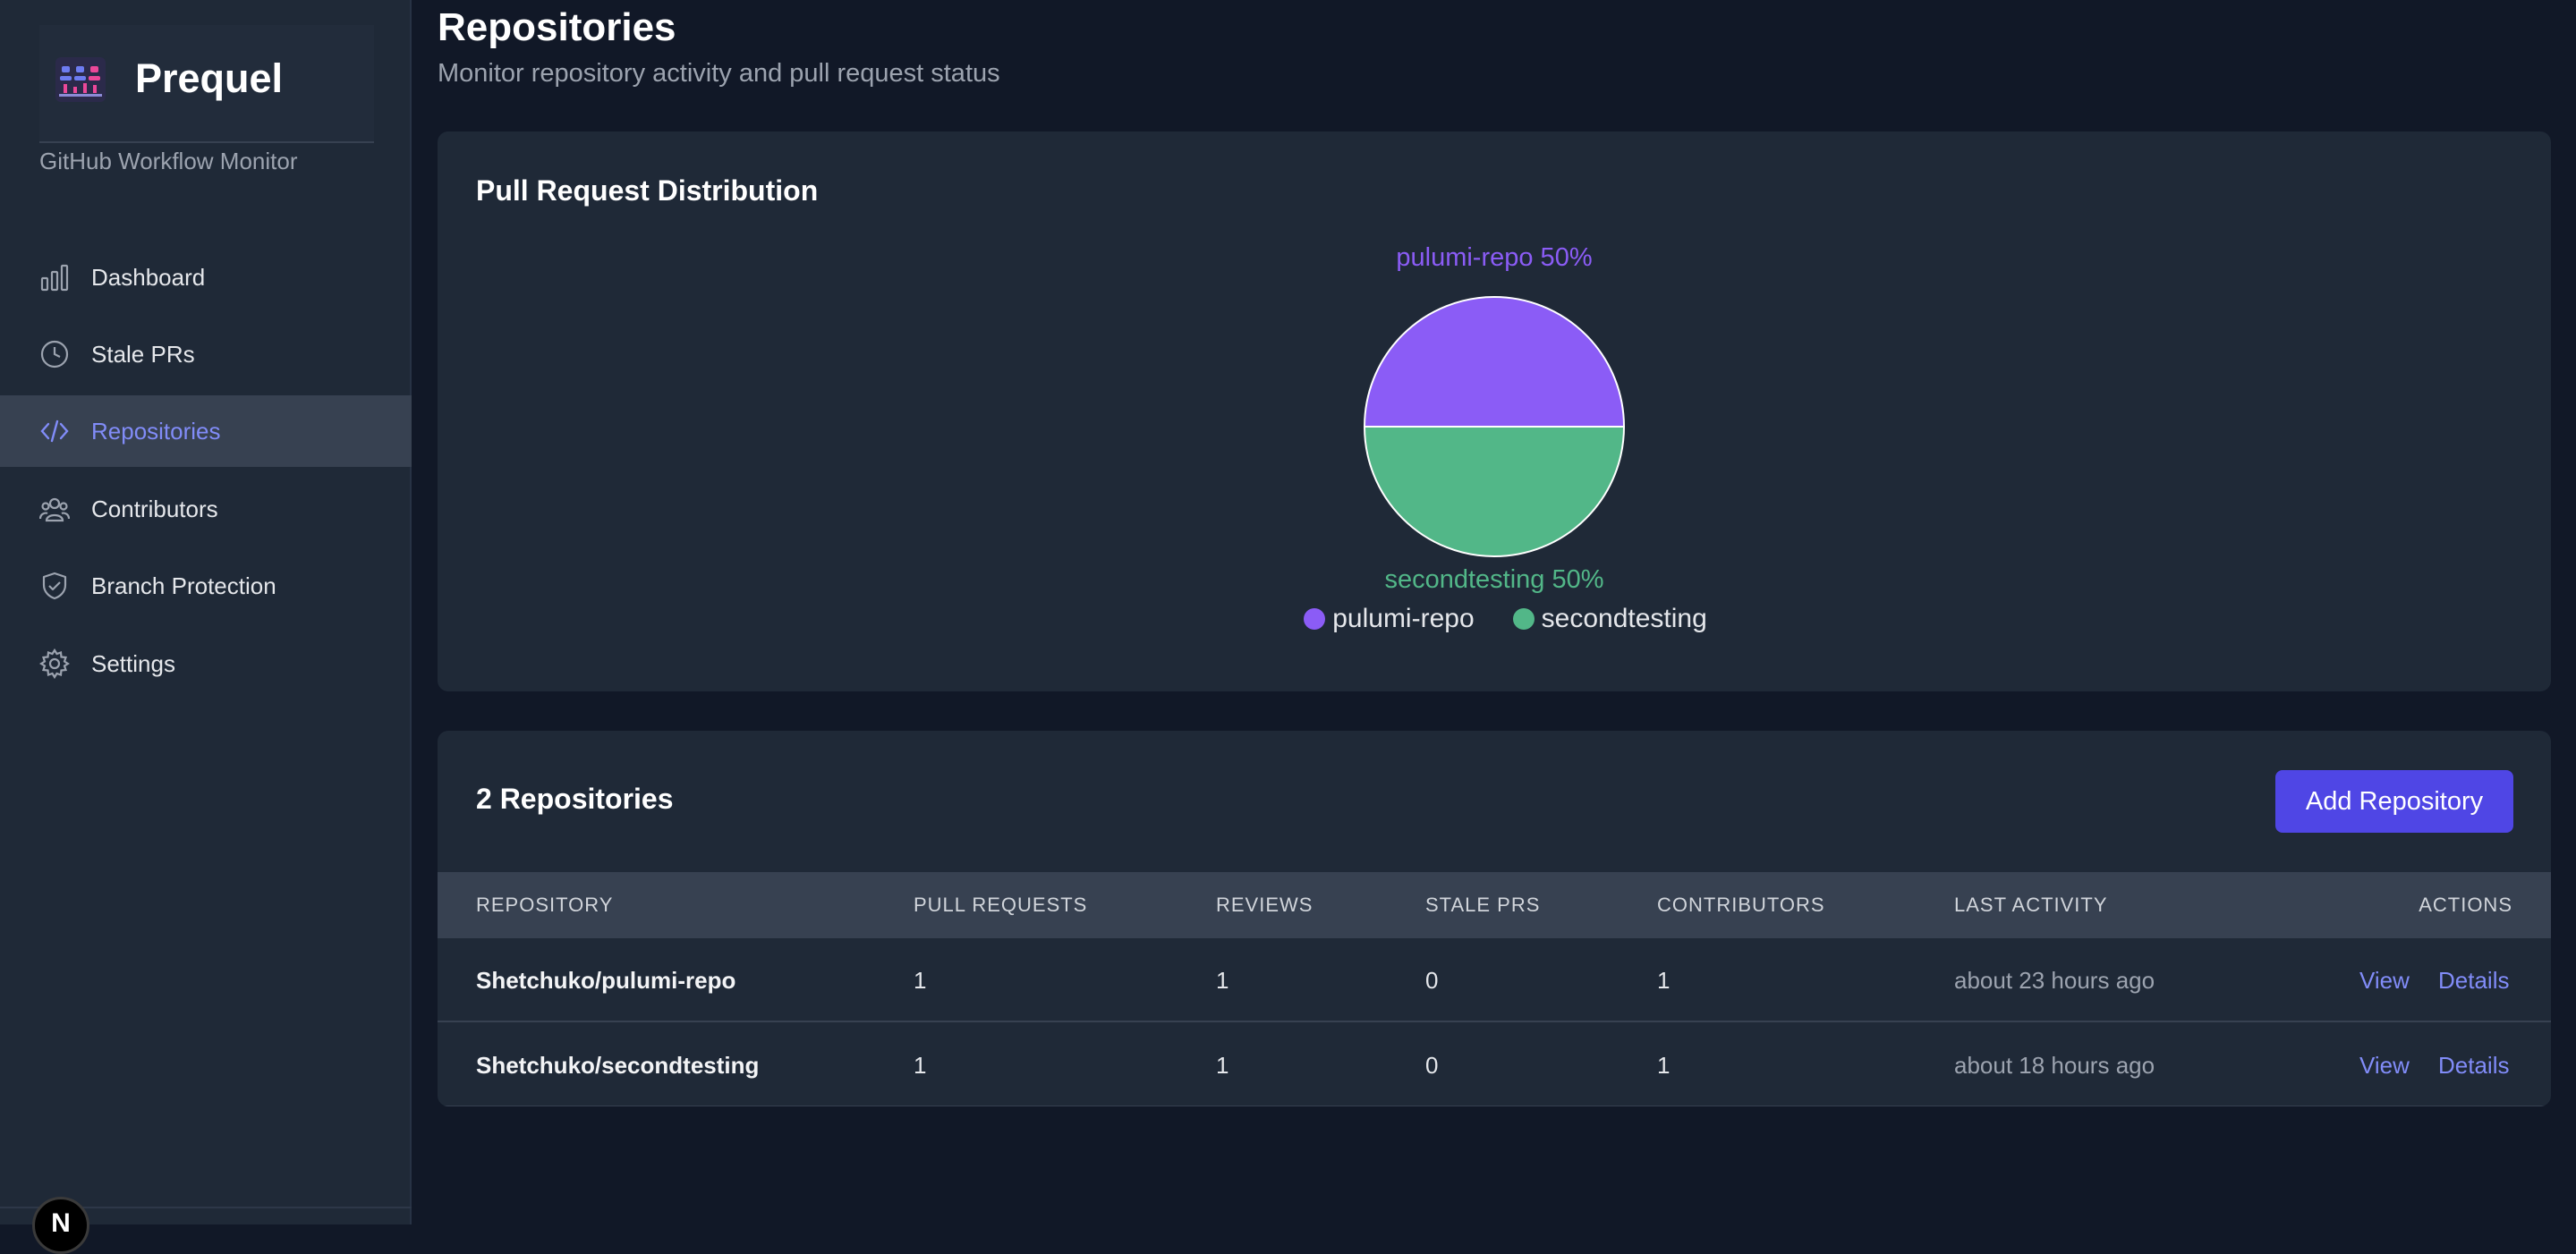 The height and width of the screenshot is (1254, 2576). Describe the element at coordinates (54, 277) in the screenshot. I see `bar-chart-icon` at that location.